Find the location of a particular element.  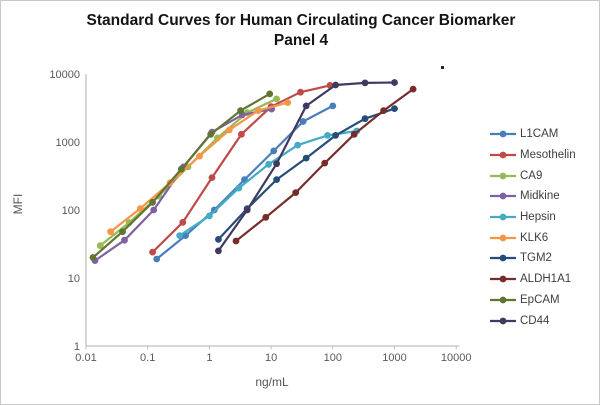

chart-title-line2: Panel 4 is located at coordinates (301, 40).